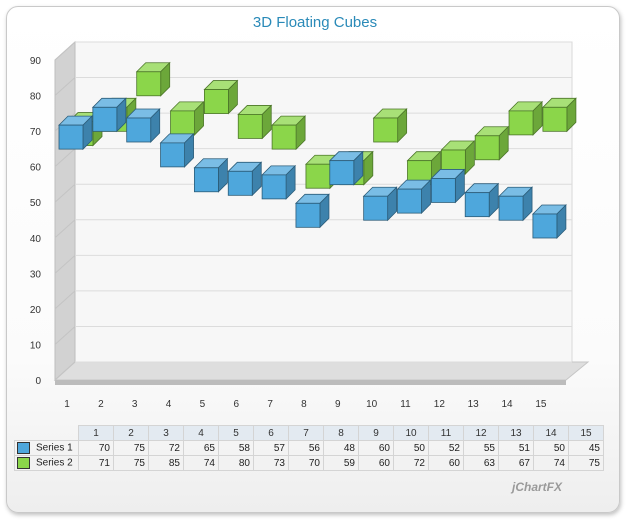  I want to click on table-cell: 52, so click(446, 448).